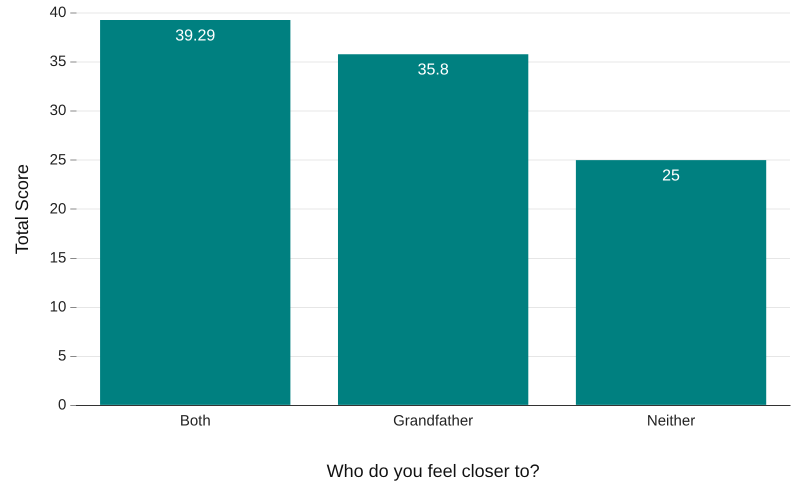 This screenshot has width=798, height=493. Describe the element at coordinates (58, 209) in the screenshot. I see `y-tick-label: 20` at that location.